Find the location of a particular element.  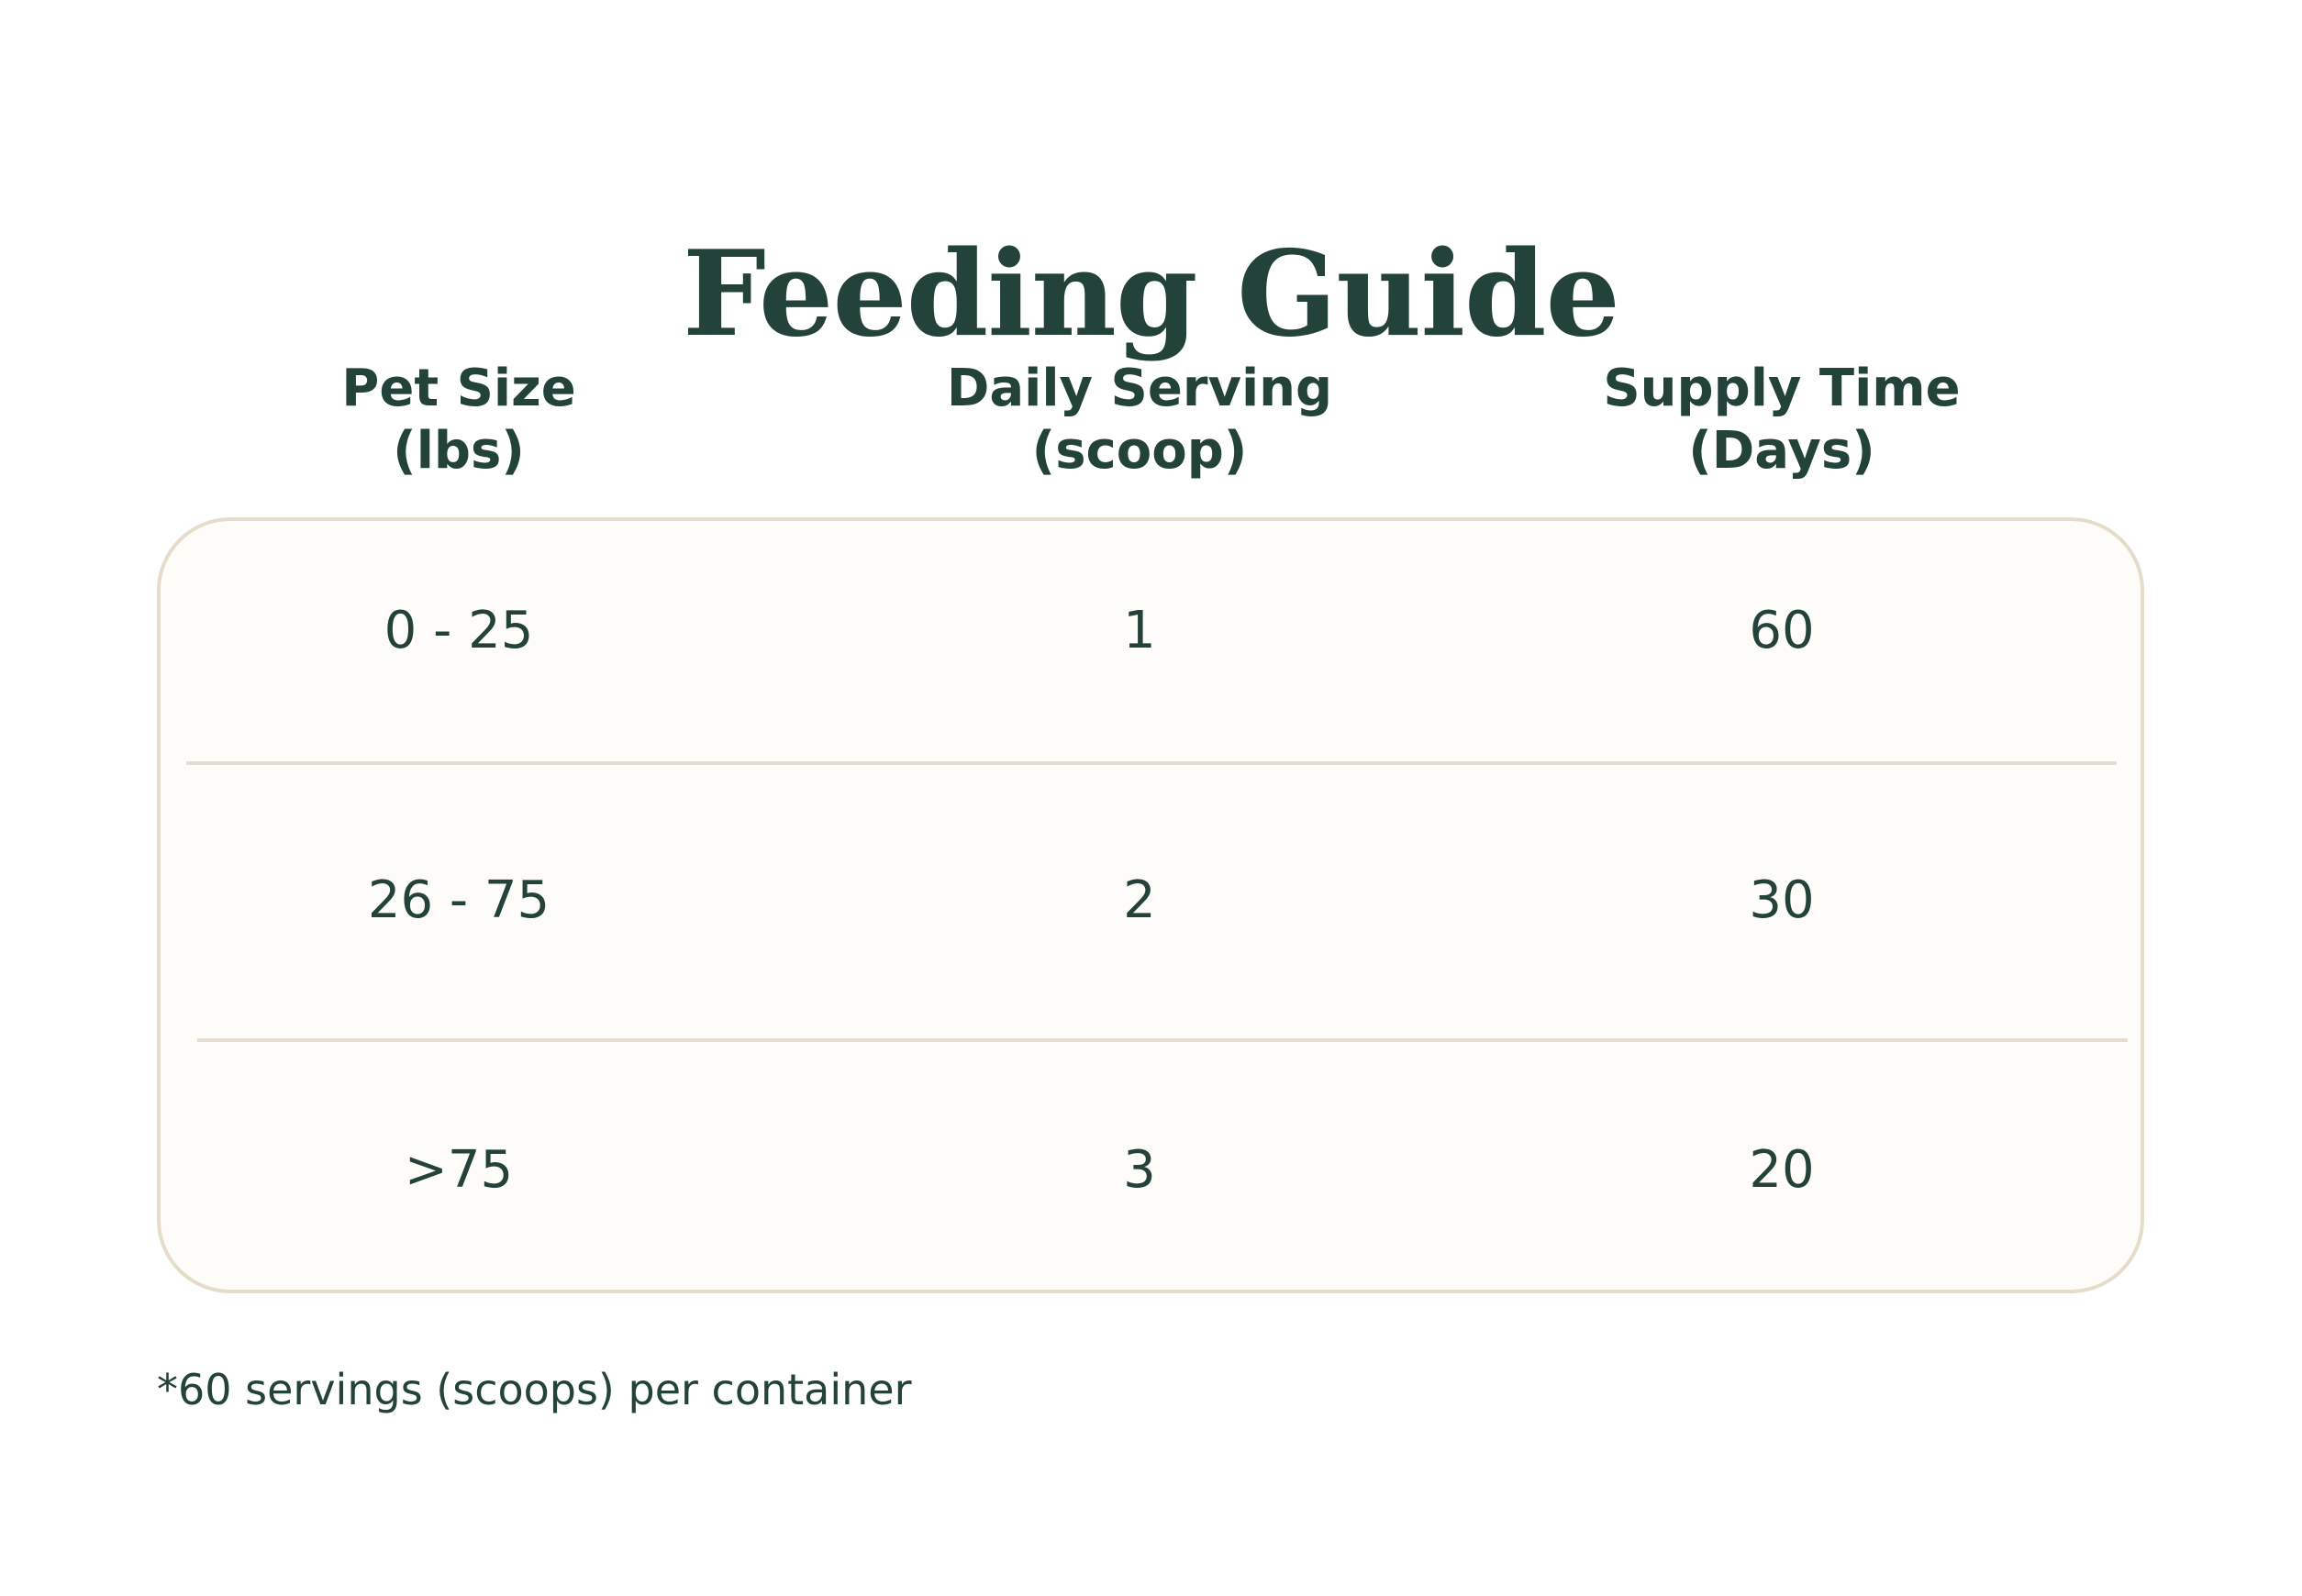

footnote: *60 servings (scoops) per container is located at coordinates (534, 1389).